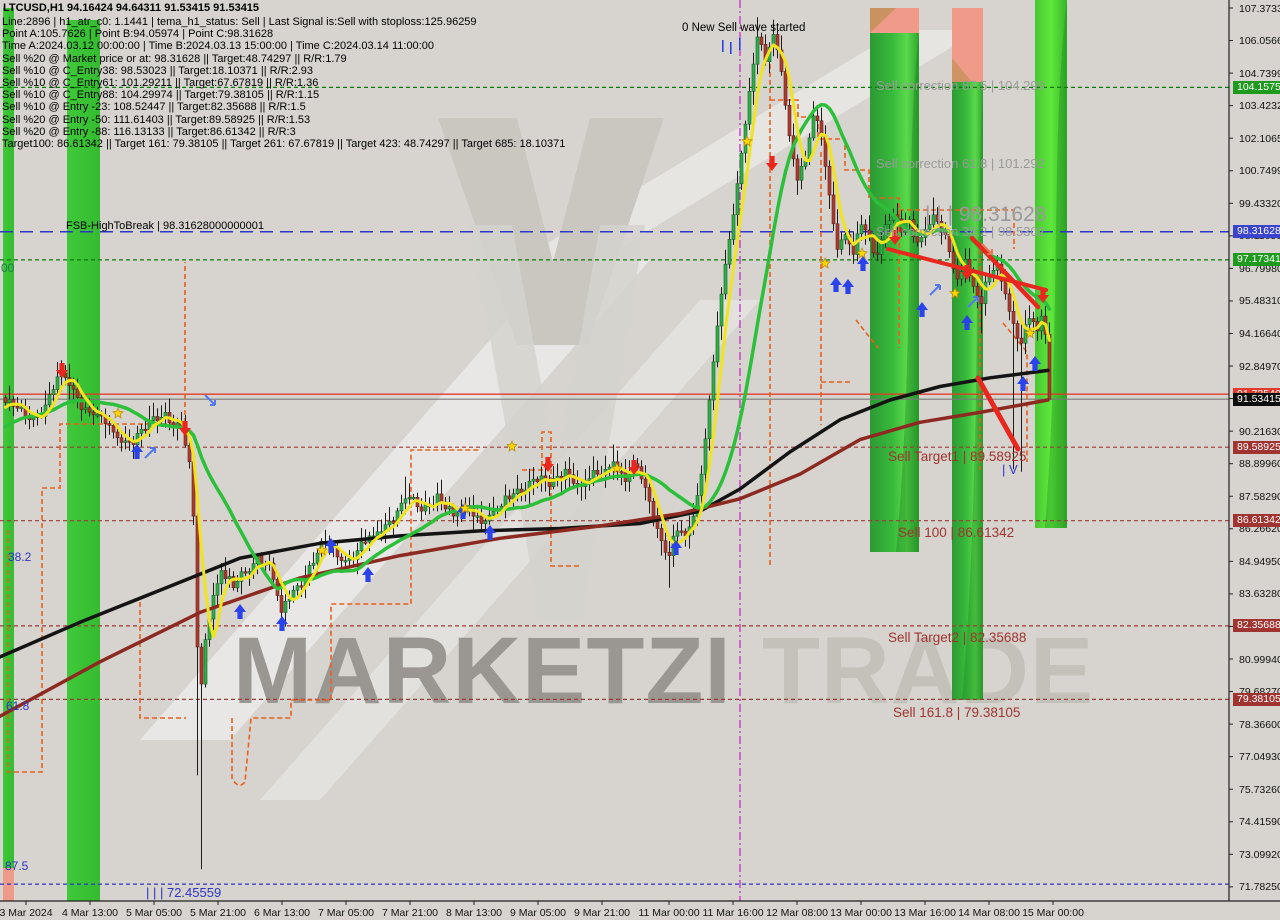  What do you see at coordinates (797, 913) in the screenshot?
I see `time-tick-label: 12 Mar 08:00` at bounding box center [797, 913].